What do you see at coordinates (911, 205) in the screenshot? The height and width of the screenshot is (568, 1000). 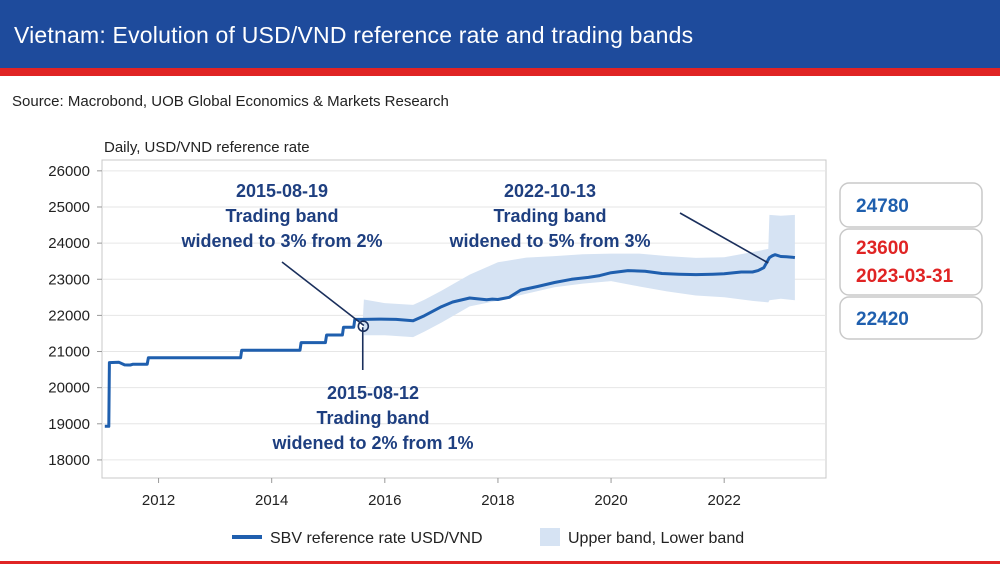 I see `callout-upper: 24780` at bounding box center [911, 205].